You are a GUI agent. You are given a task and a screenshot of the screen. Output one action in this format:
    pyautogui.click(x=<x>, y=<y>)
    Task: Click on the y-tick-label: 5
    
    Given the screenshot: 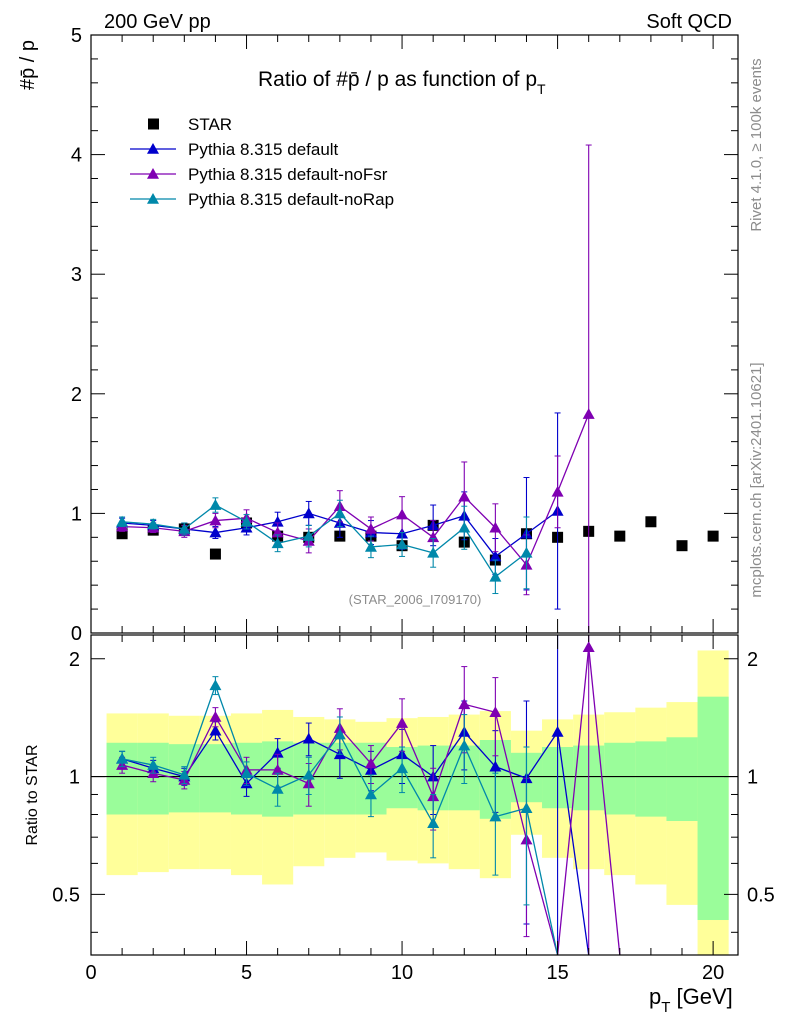 What is the action you would take?
    pyautogui.click(x=76, y=36)
    